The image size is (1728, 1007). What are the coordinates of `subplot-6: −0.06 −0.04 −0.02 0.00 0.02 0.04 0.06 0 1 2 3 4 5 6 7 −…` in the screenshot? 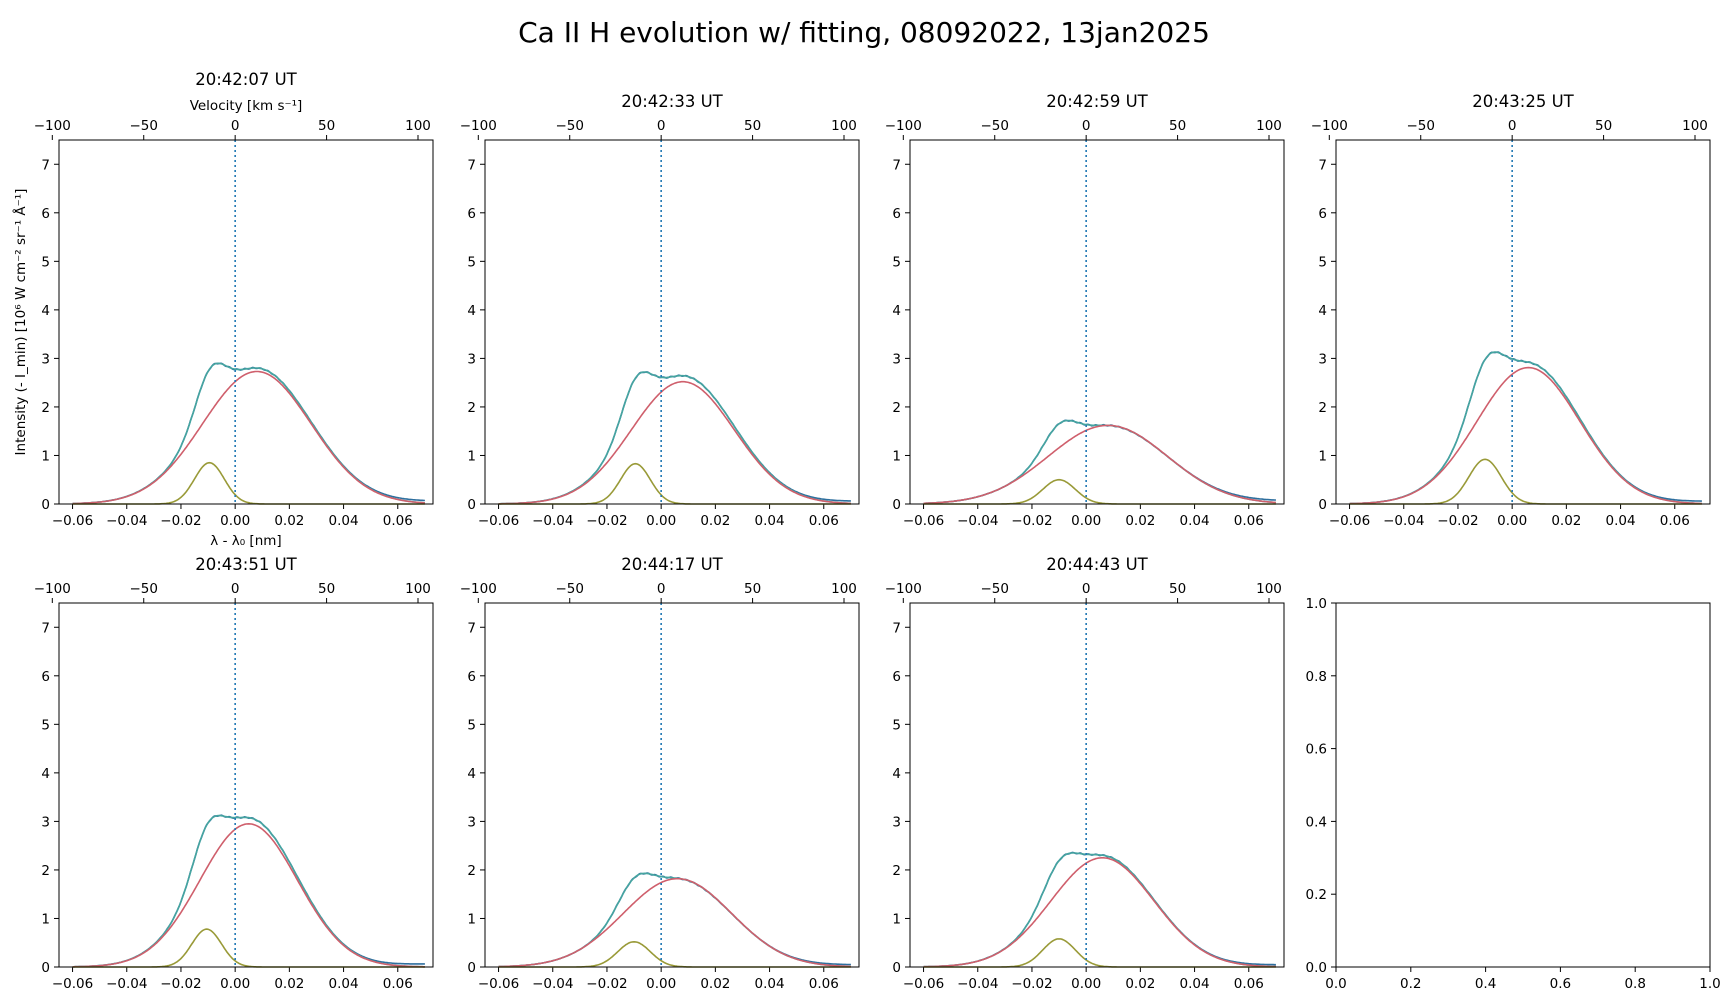 It's located at (660, 773).